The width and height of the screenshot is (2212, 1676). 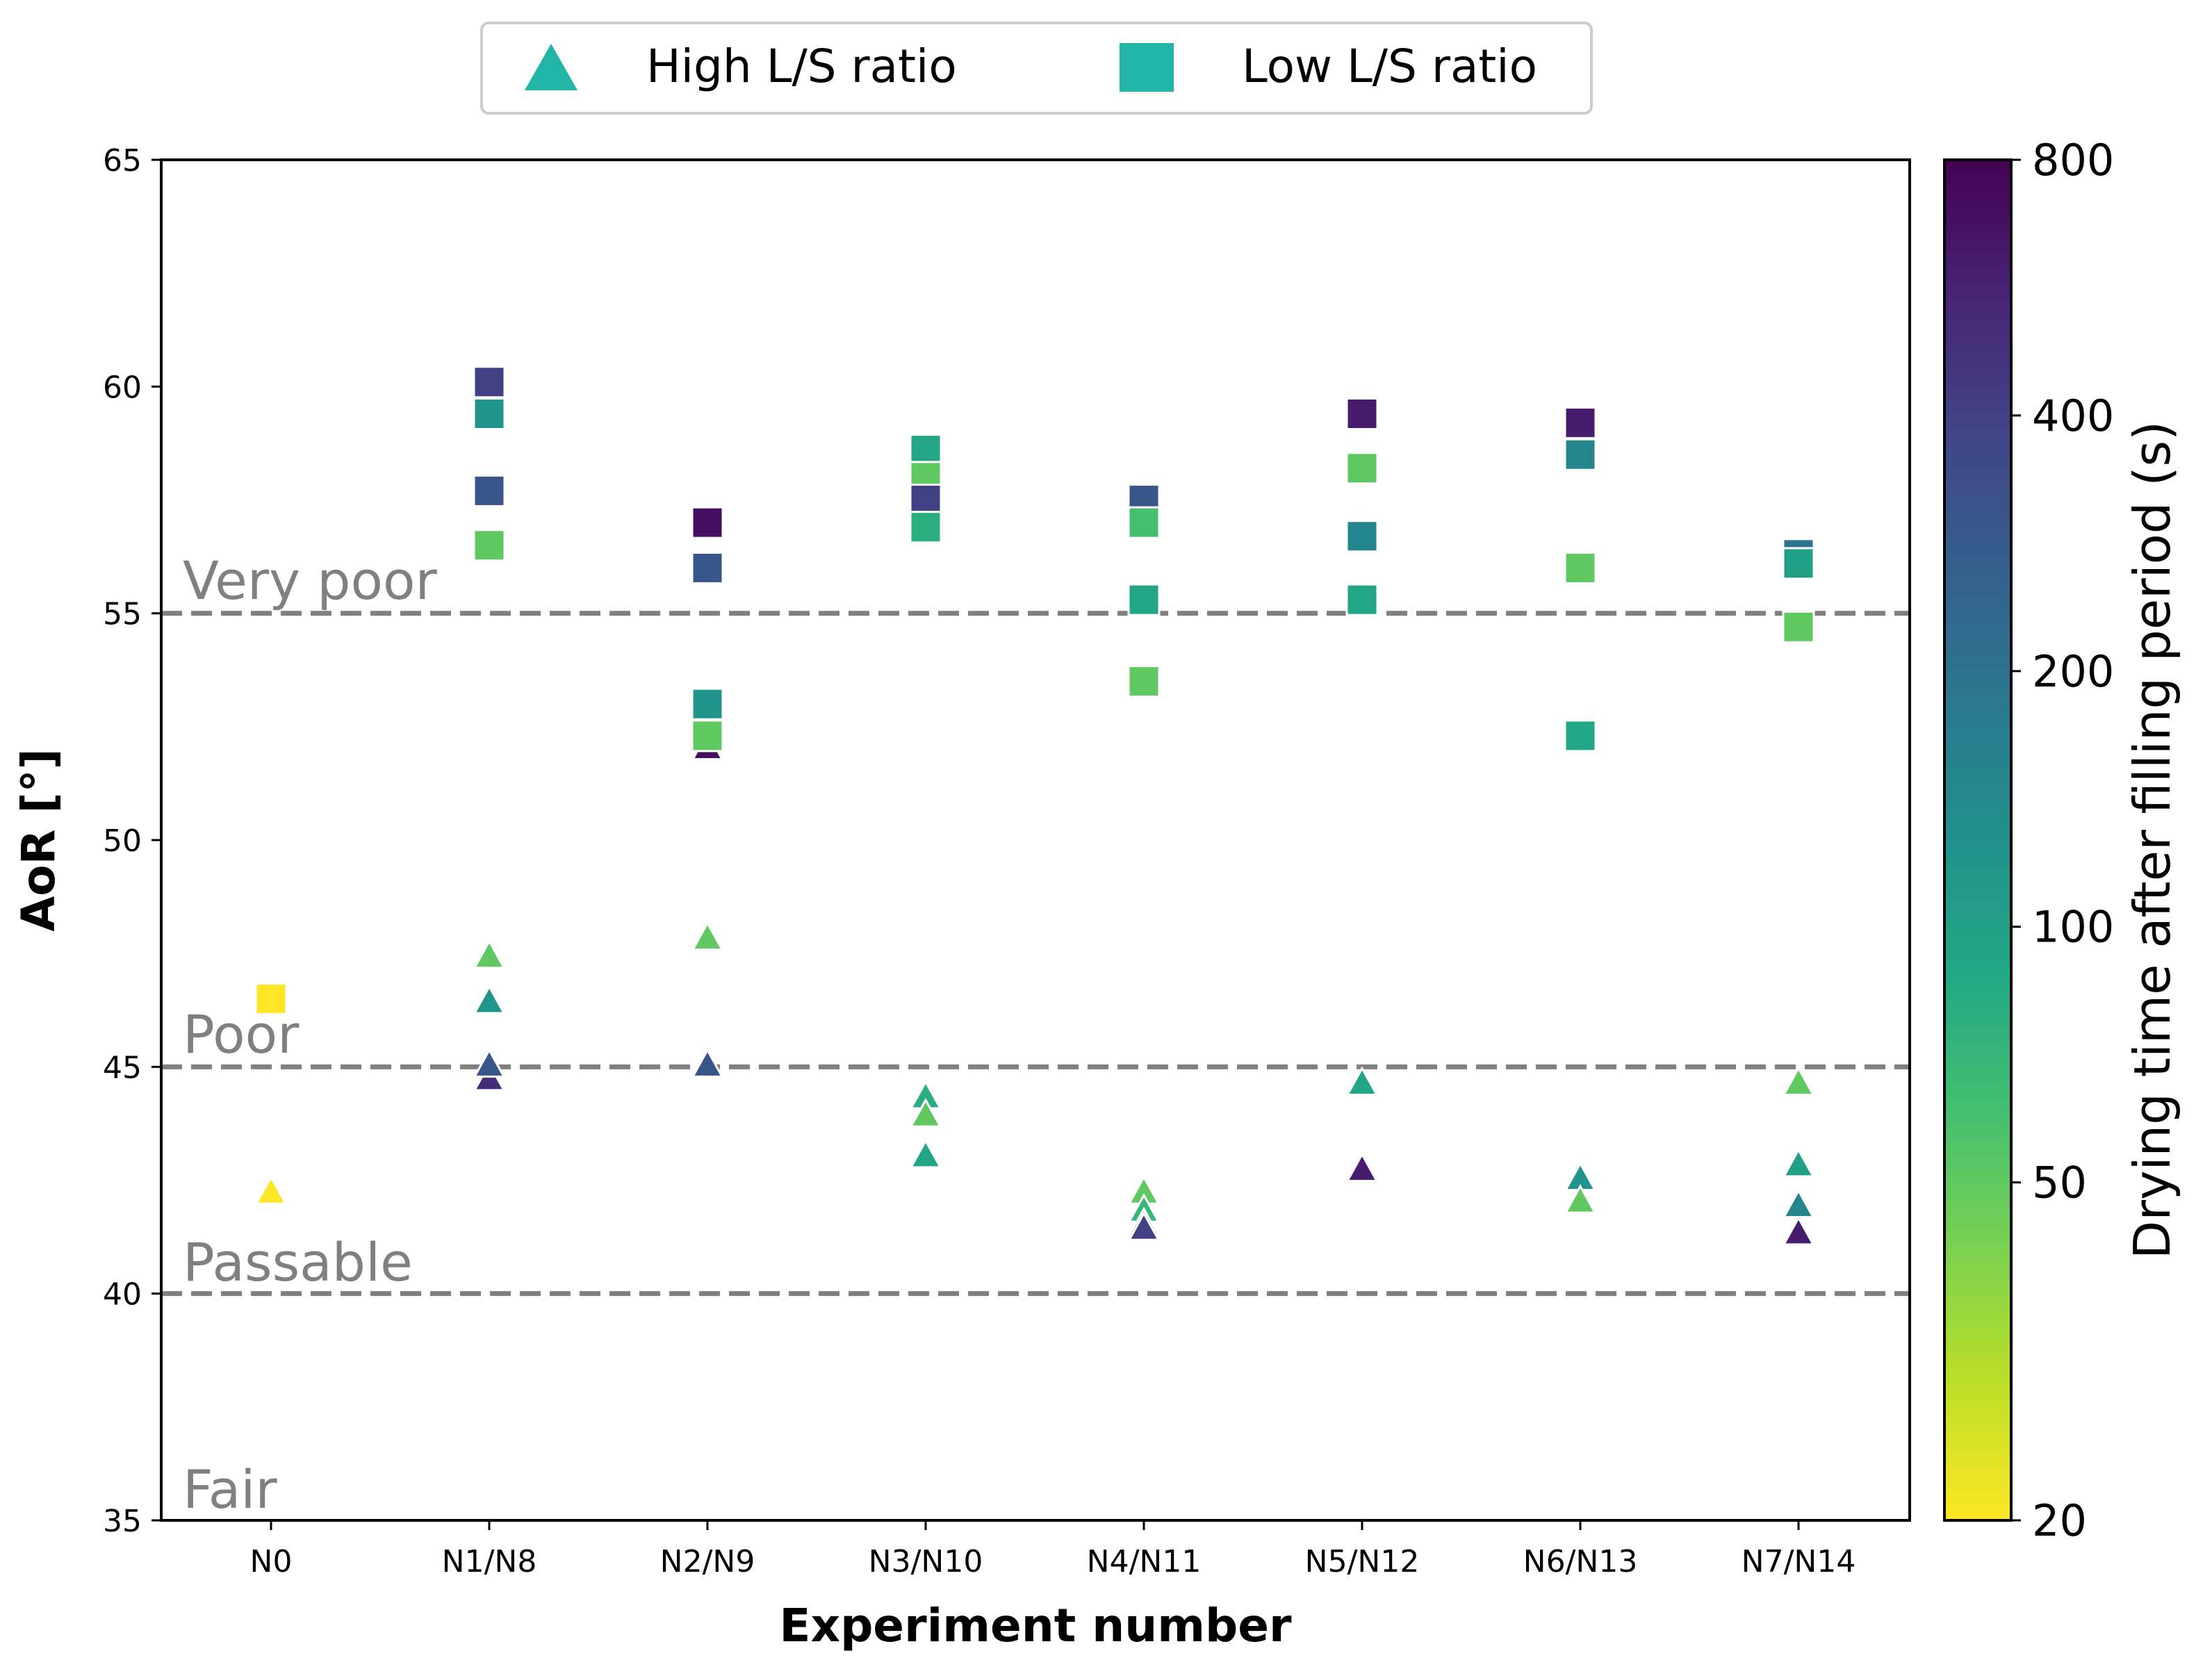 What do you see at coordinates (2073, 927) in the screenshot?
I see `colorbar-tick-label: 100` at bounding box center [2073, 927].